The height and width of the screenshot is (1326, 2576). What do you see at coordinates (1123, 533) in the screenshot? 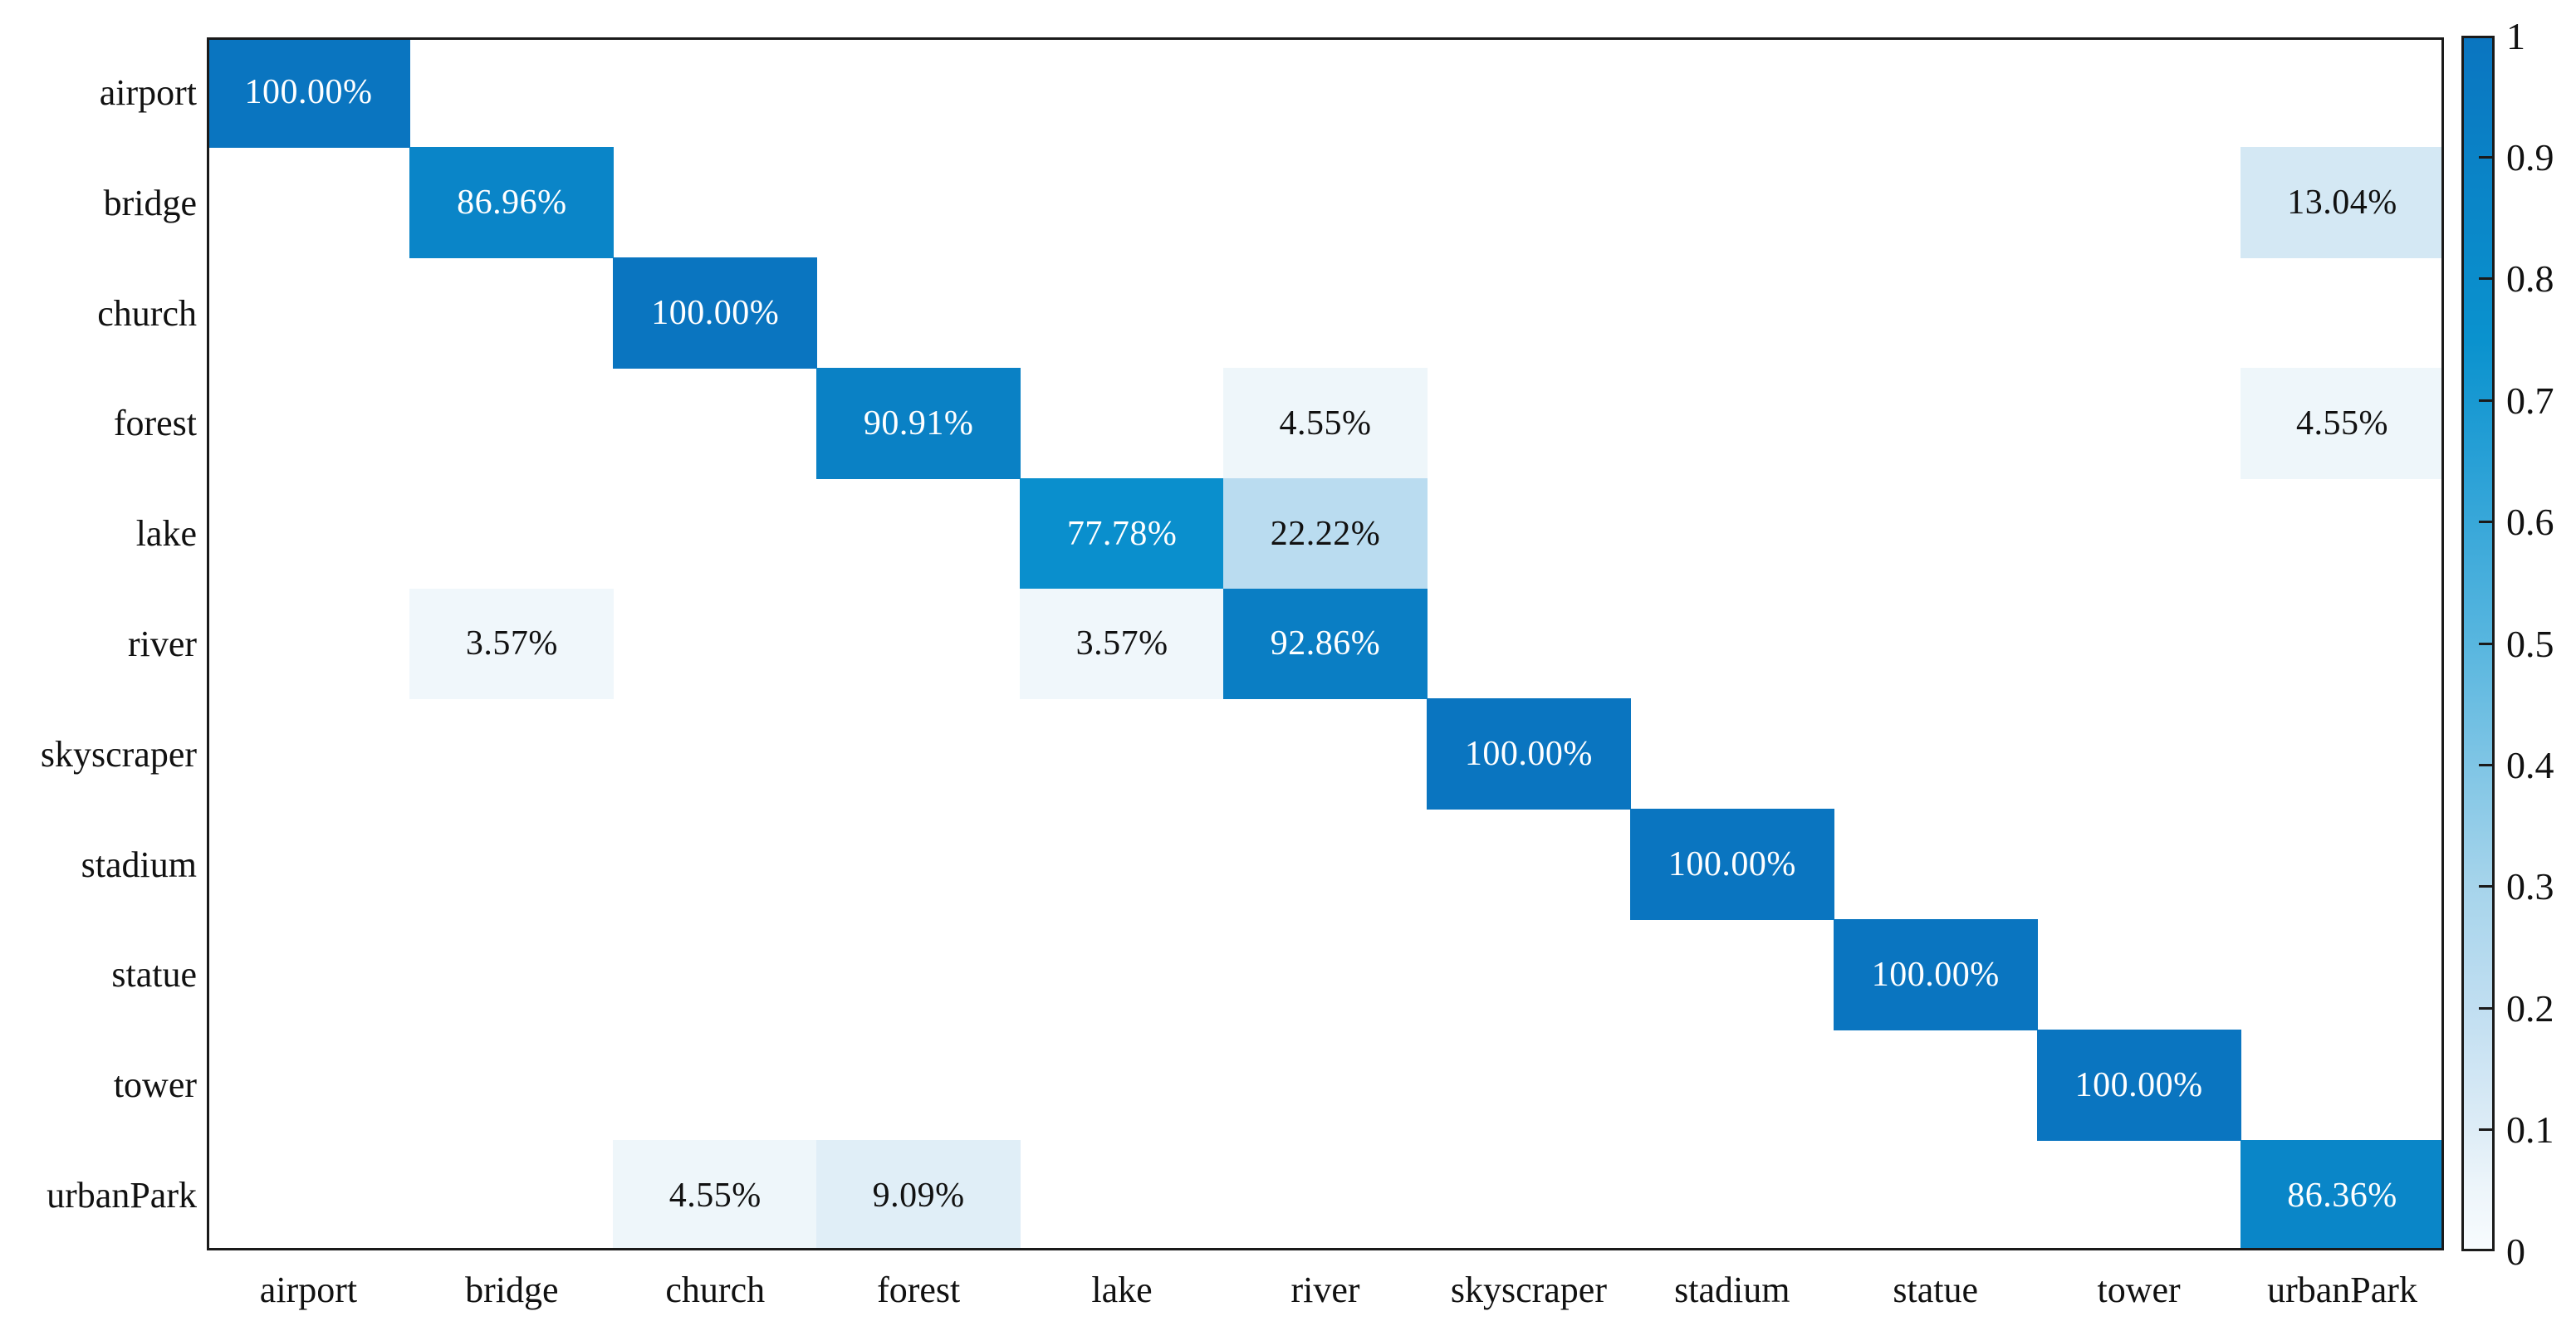
I see `heatmap-cell-lake-lake: 77.78%` at bounding box center [1123, 533].